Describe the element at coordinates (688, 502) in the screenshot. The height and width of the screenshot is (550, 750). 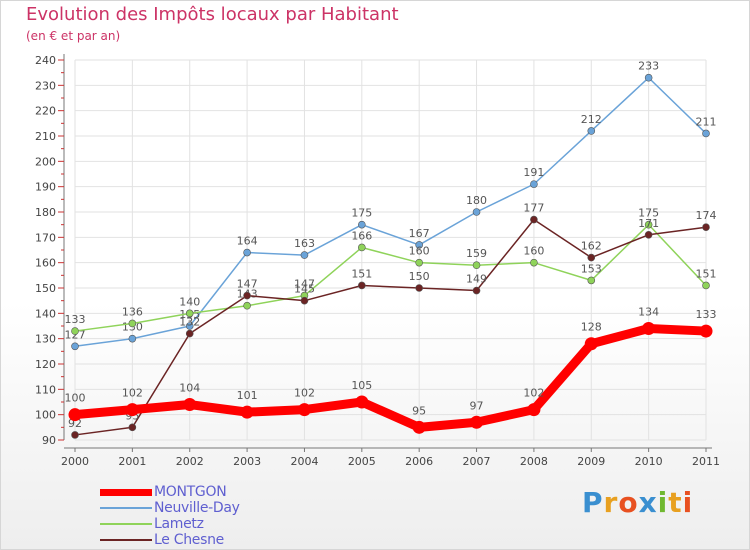
I see `logo-letter: i` at that location.